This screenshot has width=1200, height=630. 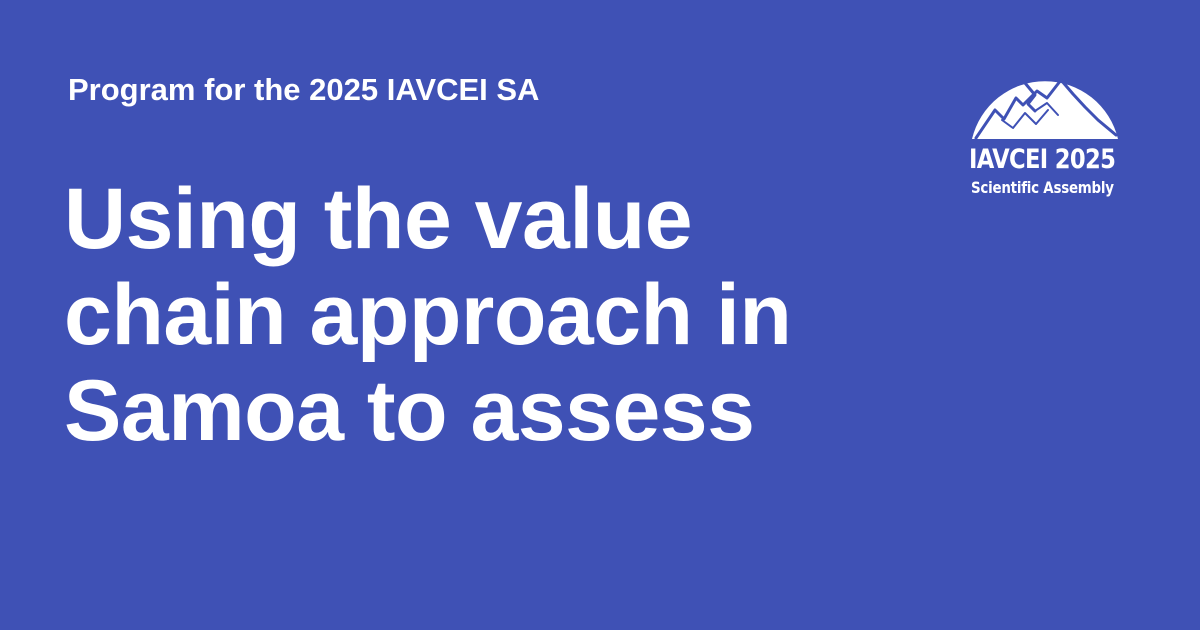 What do you see at coordinates (1045, 100) in the screenshot?
I see `volcano-dome-icon` at bounding box center [1045, 100].